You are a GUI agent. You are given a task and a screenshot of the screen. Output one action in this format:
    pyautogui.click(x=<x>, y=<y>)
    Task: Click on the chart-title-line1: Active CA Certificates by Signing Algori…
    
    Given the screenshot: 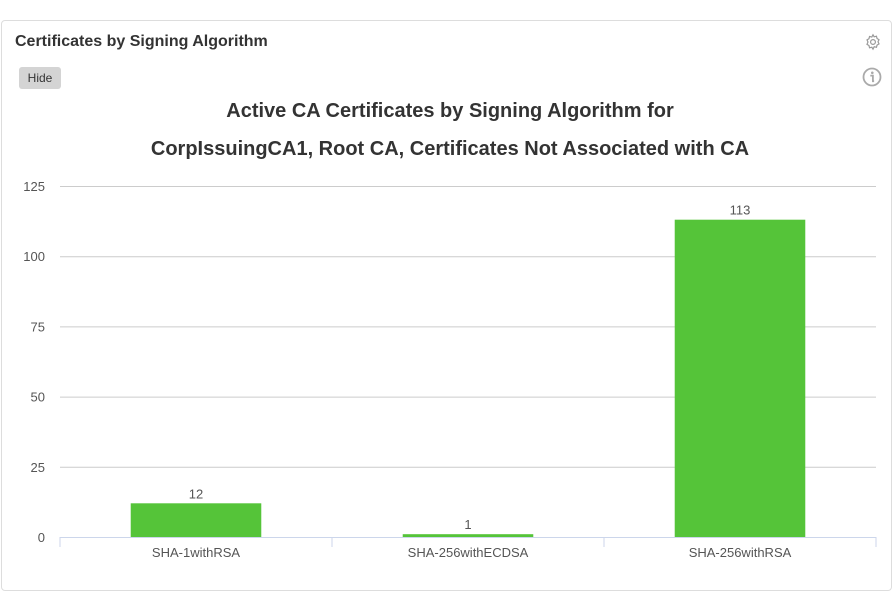 What is the action you would take?
    pyautogui.click(x=450, y=111)
    